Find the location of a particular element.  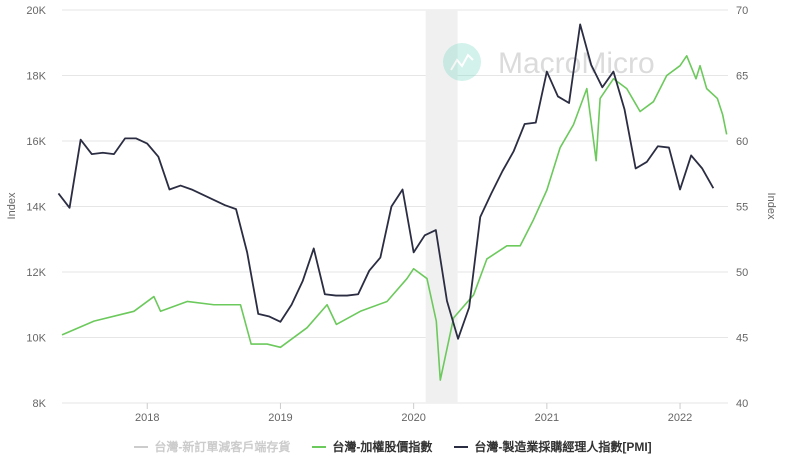

x-tick-label: 2020 is located at coordinates (413, 418).